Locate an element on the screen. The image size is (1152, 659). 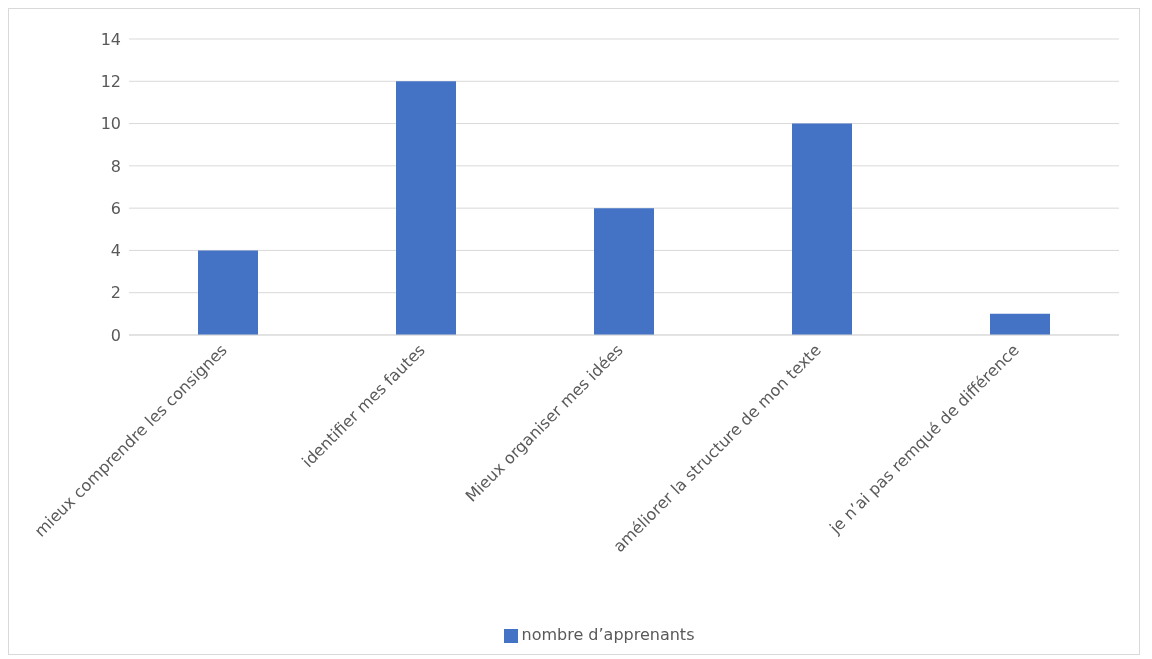
y-tick-label: 2 is located at coordinates (115, 293).